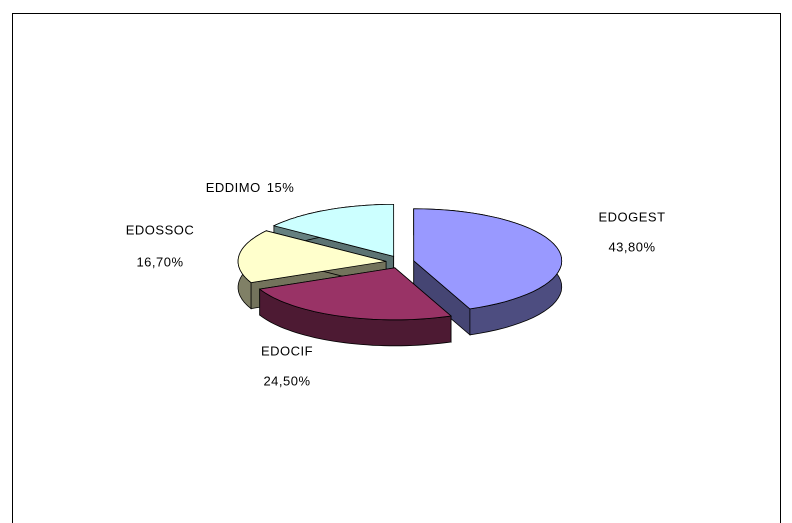  I want to click on pie, so click(400, 275).